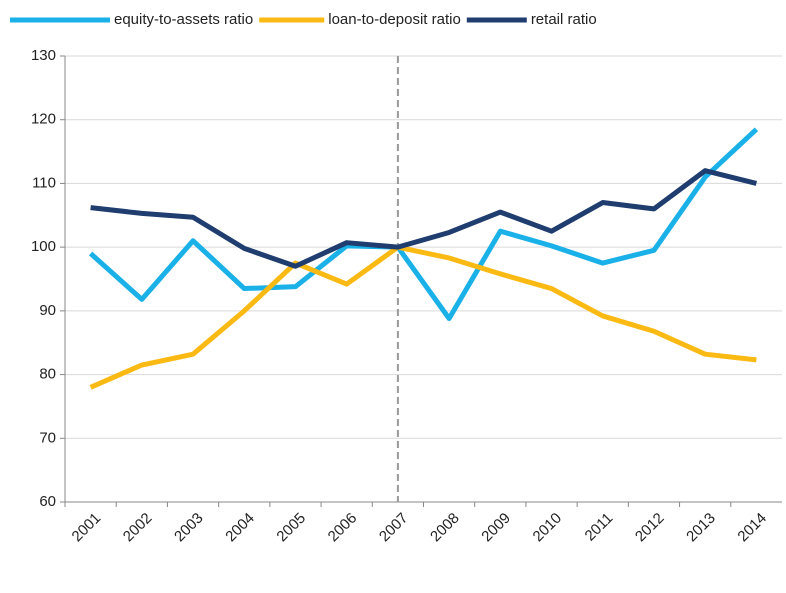 Image resolution: width=786 pixels, height=593 pixels. What do you see at coordinates (548, 528) in the screenshot?
I see `x-tick-label: 2010` at bounding box center [548, 528].